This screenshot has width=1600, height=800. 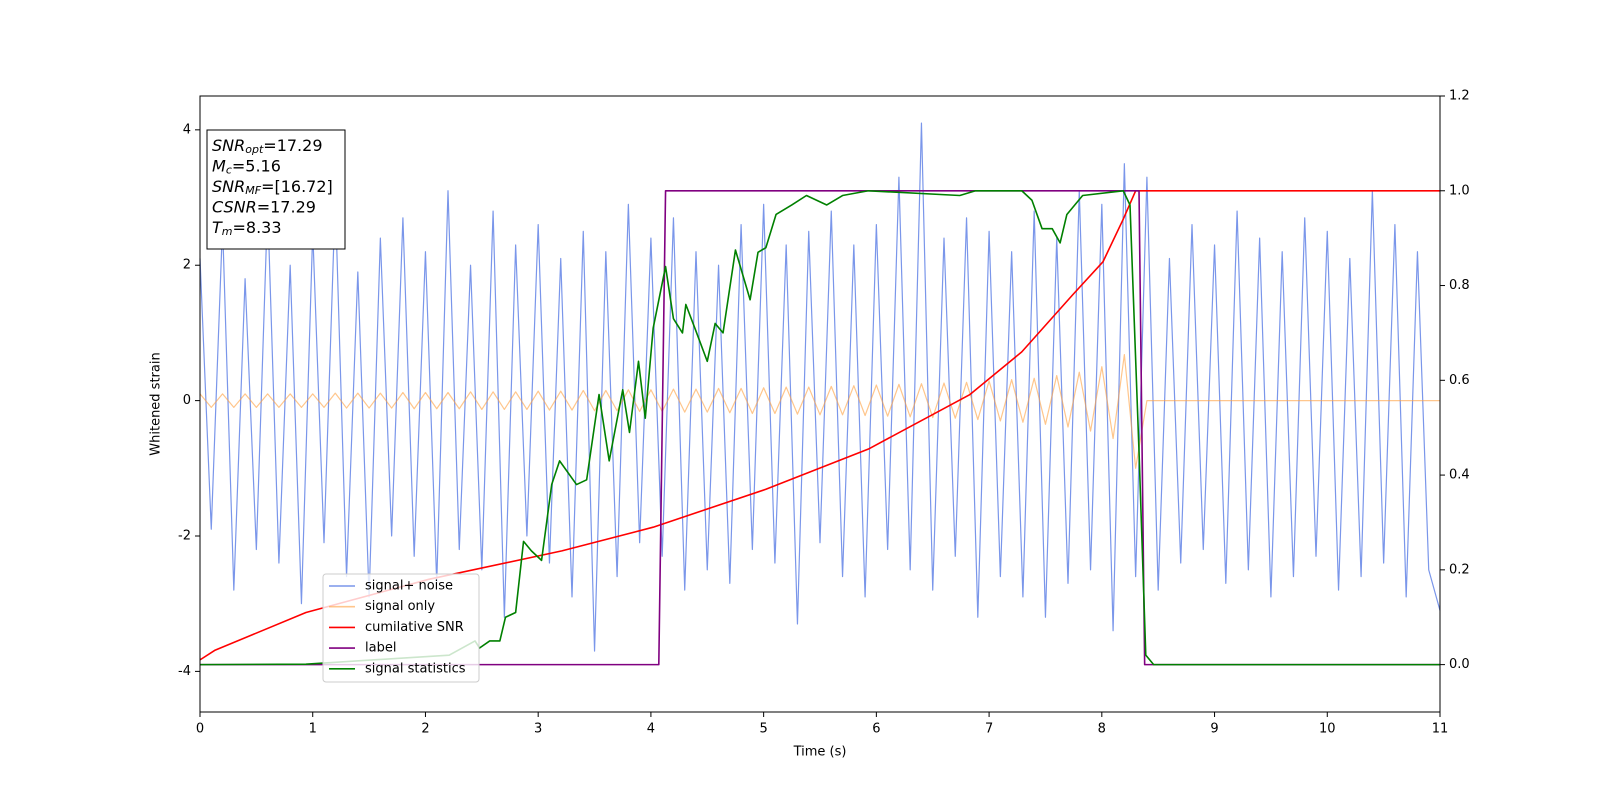 What do you see at coordinates (297, 186) in the screenshot?
I see `annotation-value: =[16.72]` at bounding box center [297, 186].